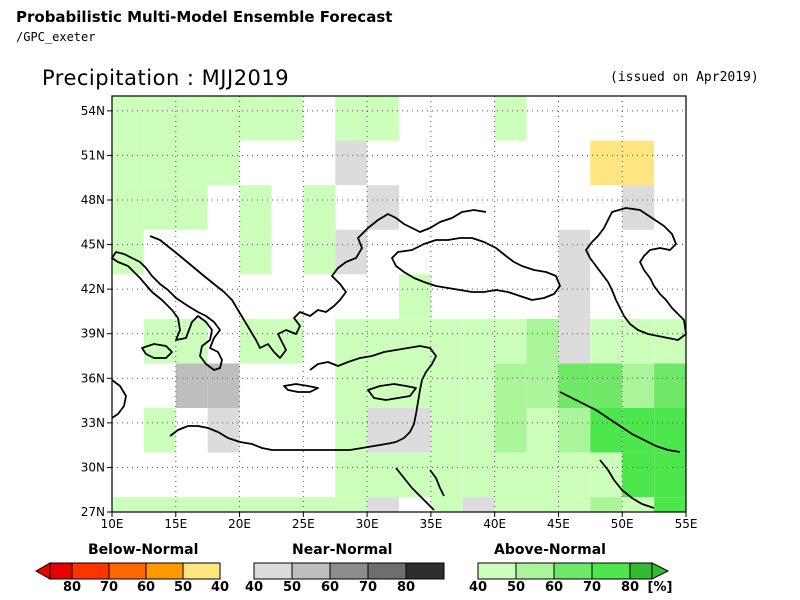  Describe the element at coordinates (342, 550) in the screenshot. I see `near-normal-label: Near-Normal` at that location.